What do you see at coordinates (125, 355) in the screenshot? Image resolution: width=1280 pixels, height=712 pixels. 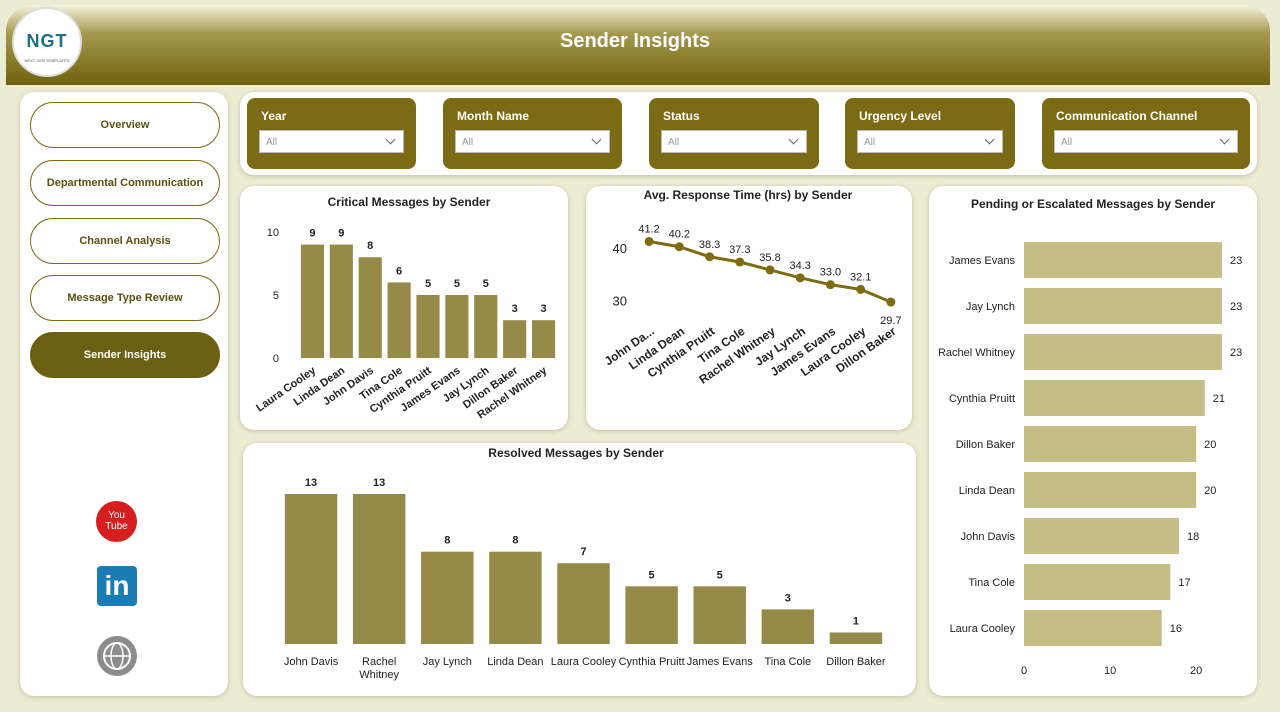 I see `nav-button: Sender Insights` at bounding box center [125, 355].